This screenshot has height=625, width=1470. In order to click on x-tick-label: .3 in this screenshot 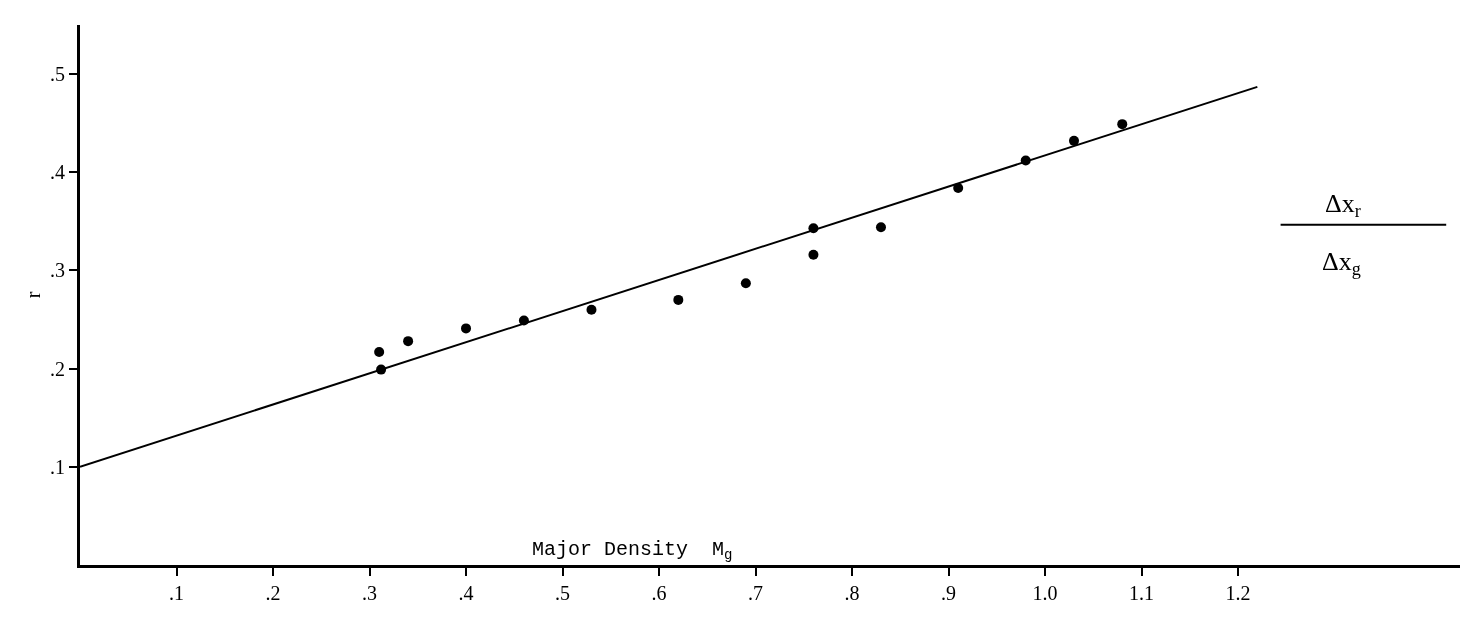, I will do `click(370, 593)`.